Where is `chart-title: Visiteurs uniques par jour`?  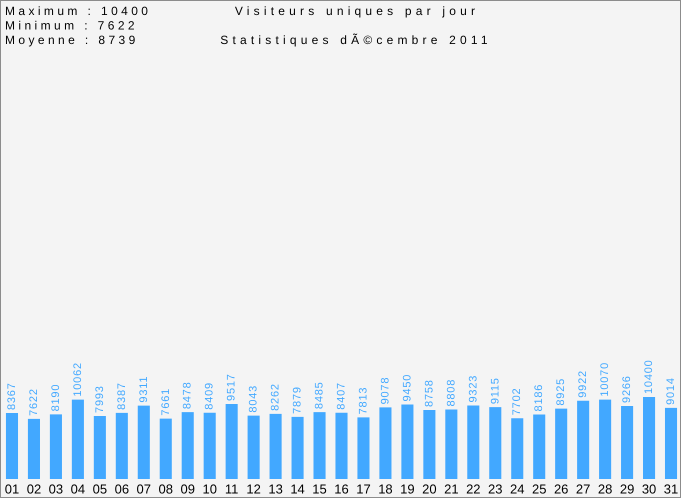 chart-title: Visiteurs uniques par jour is located at coordinates (357, 11).